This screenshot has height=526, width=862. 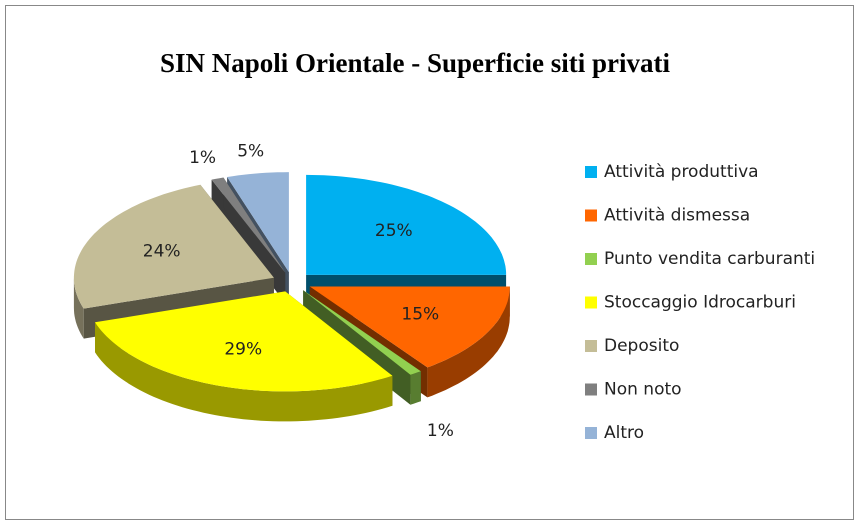 What do you see at coordinates (700, 303) in the screenshot?
I see `legend-label: Stoccaggio Idrocarburi` at bounding box center [700, 303].